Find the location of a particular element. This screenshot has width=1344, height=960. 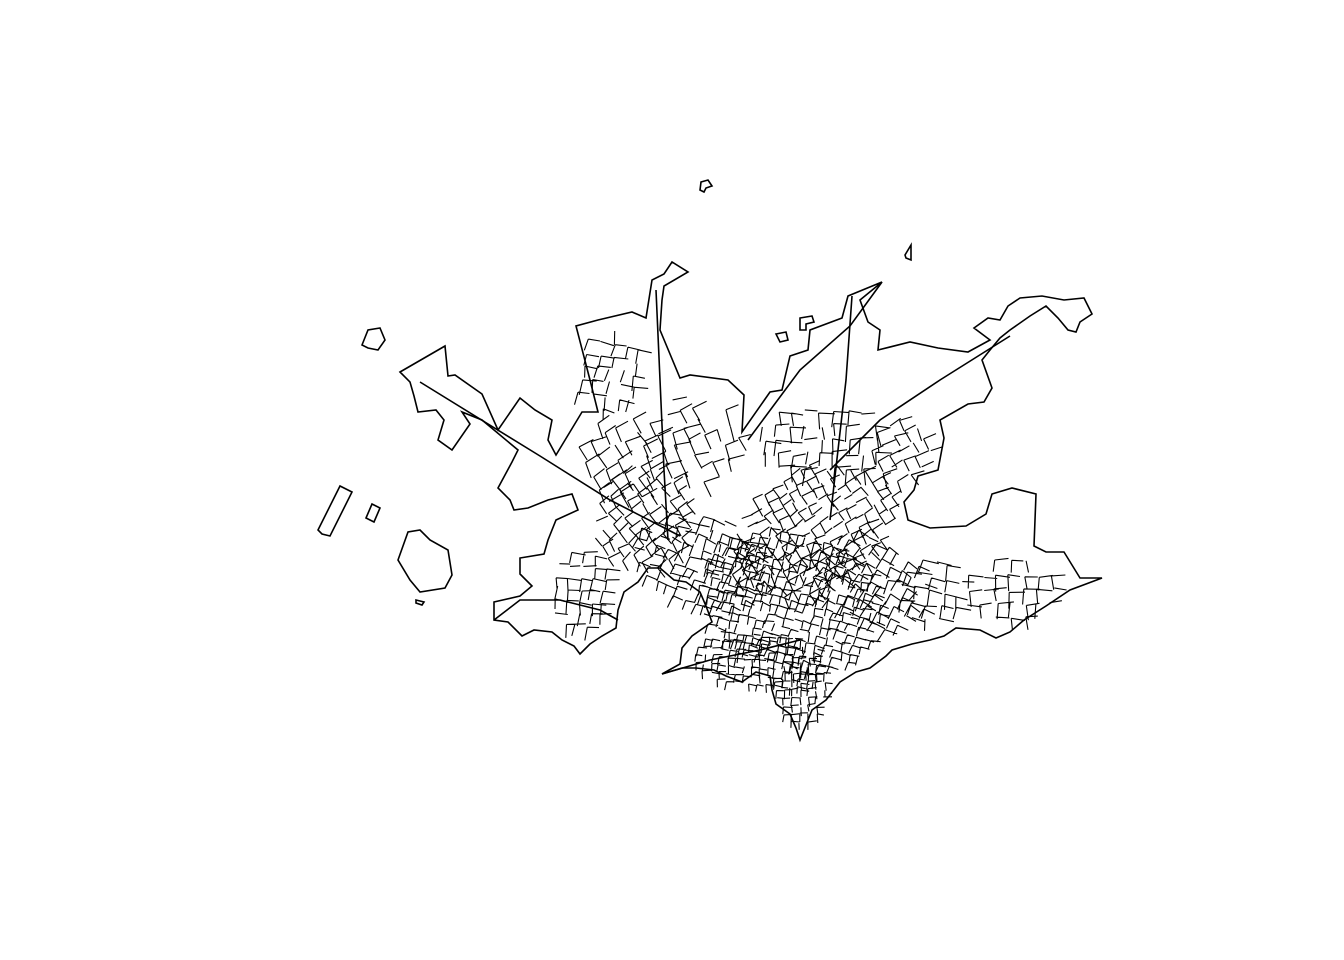

island-west-small is located at coordinates (373, 513).